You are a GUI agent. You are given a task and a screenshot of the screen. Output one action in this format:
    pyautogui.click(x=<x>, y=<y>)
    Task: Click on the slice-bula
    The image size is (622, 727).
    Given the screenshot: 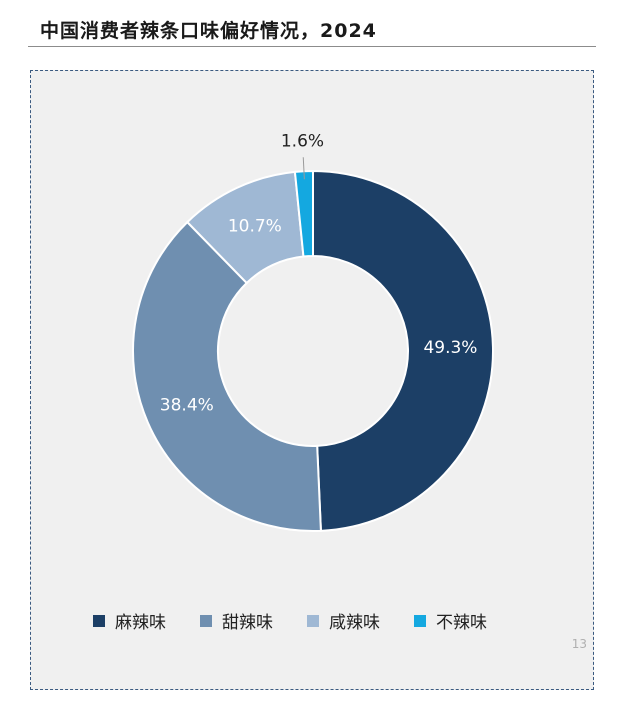 What is the action you would take?
    pyautogui.click(x=303, y=213)
    